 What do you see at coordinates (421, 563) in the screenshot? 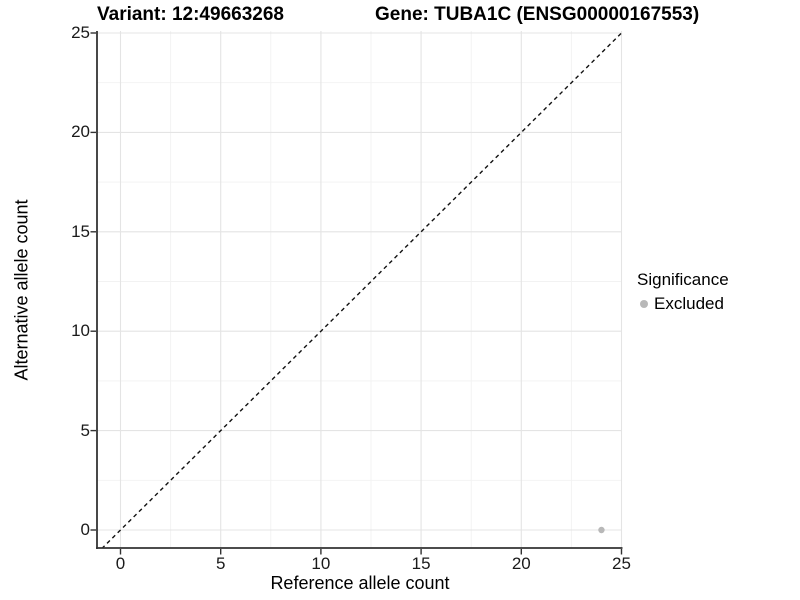
I see `x-tick-label: 15` at bounding box center [421, 563].